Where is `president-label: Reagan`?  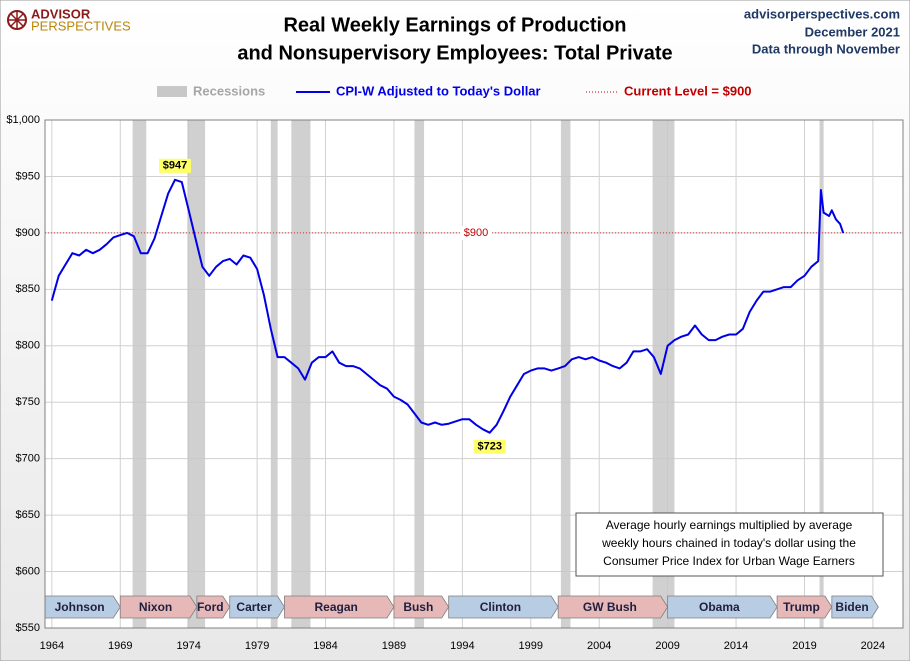
president-label: Reagan is located at coordinates (336, 607).